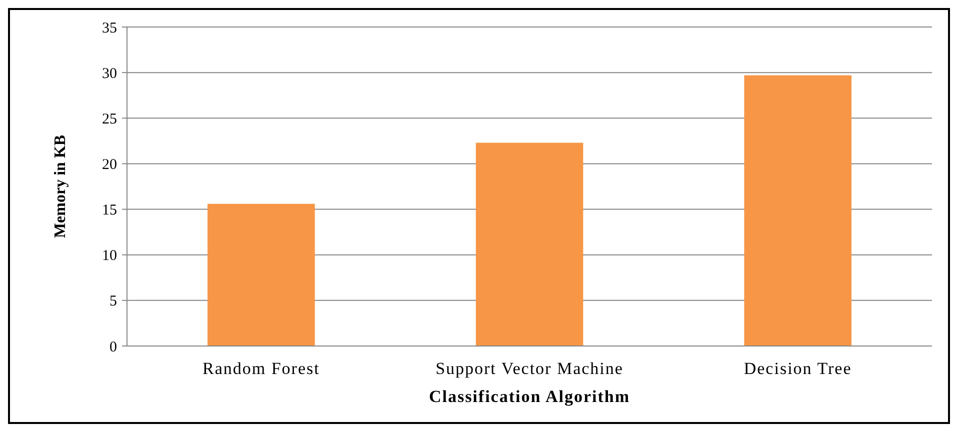 The height and width of the screenshot is (432, 958). Describe the element at coordinates (261, 368) in the screenshot. I see `x-tick-label: Random Forest` at that location.